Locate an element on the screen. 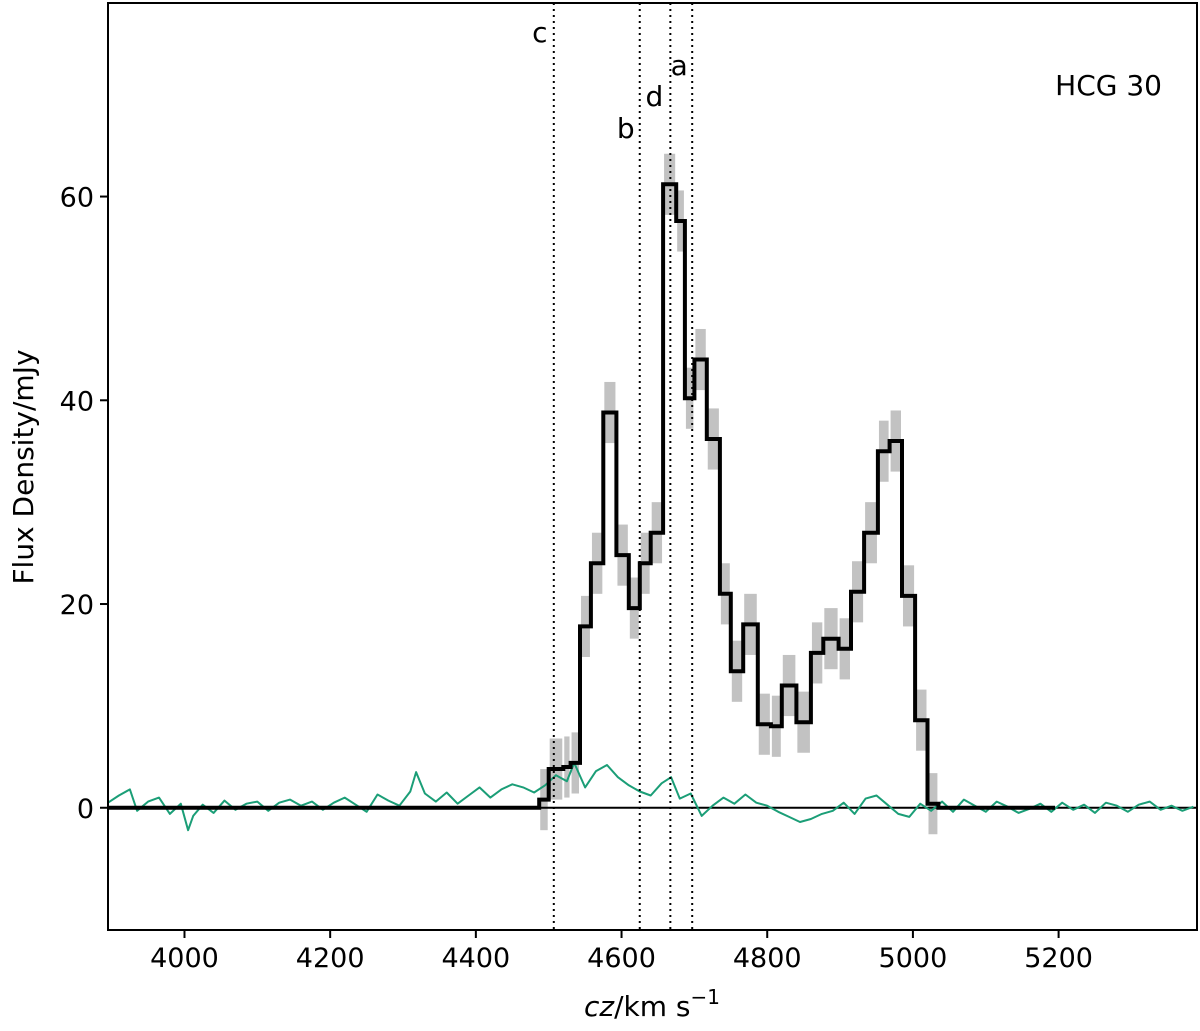  y-axis-ticks: 0 20 40 60 is located at coordinates (84, 504).